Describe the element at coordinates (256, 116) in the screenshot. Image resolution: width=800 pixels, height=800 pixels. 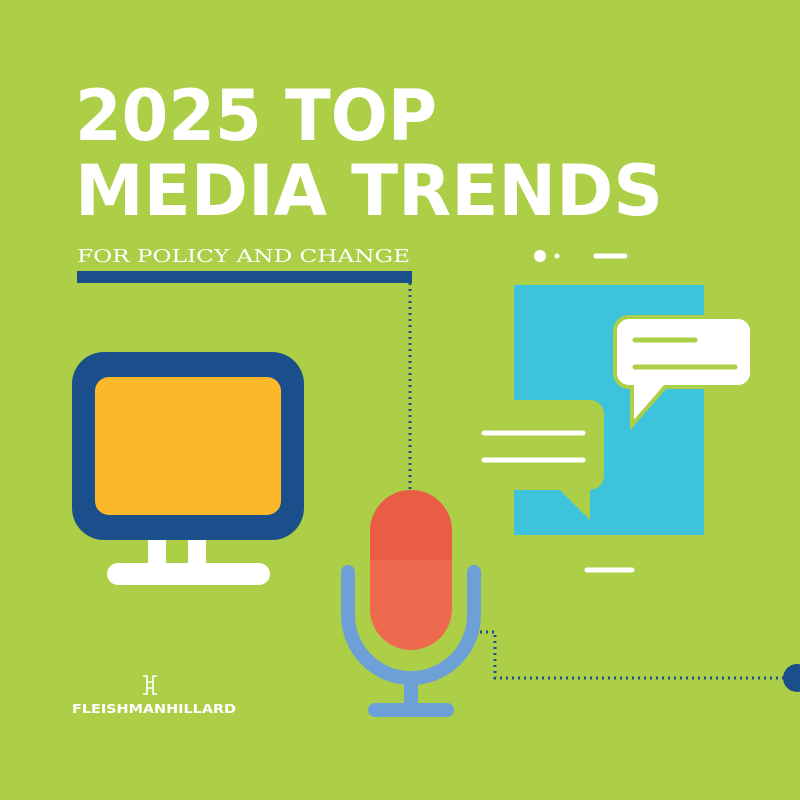
I see `title-line: 2025 TOP` at that location.